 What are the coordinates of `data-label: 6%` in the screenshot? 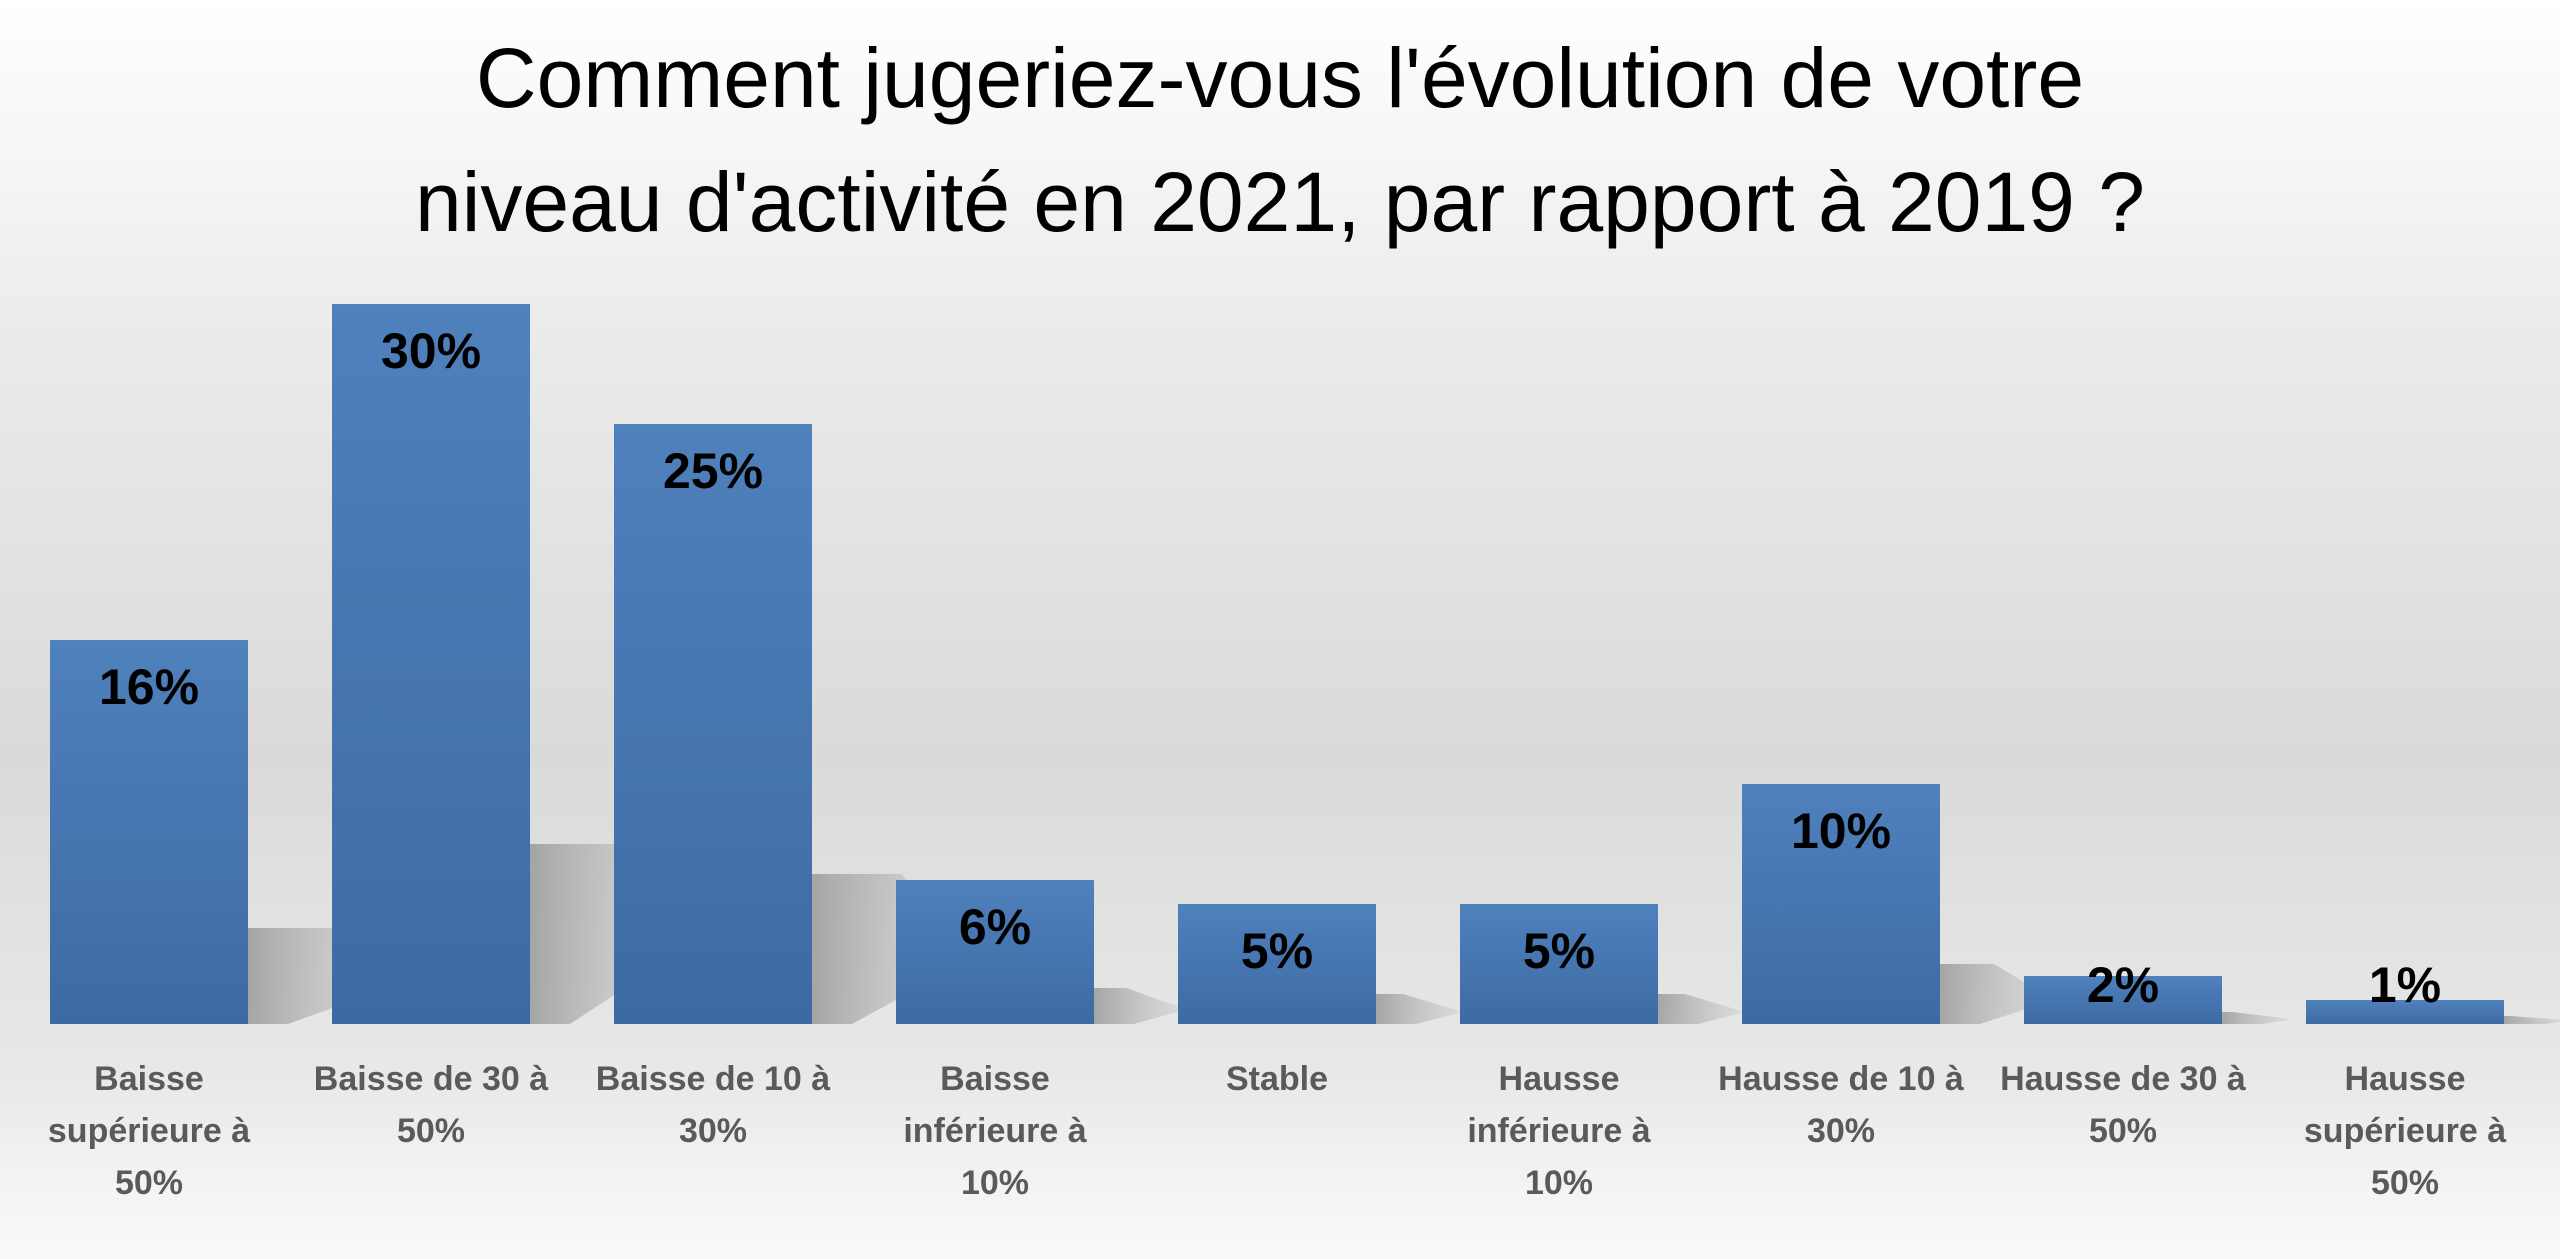 It's located at (995, 927).